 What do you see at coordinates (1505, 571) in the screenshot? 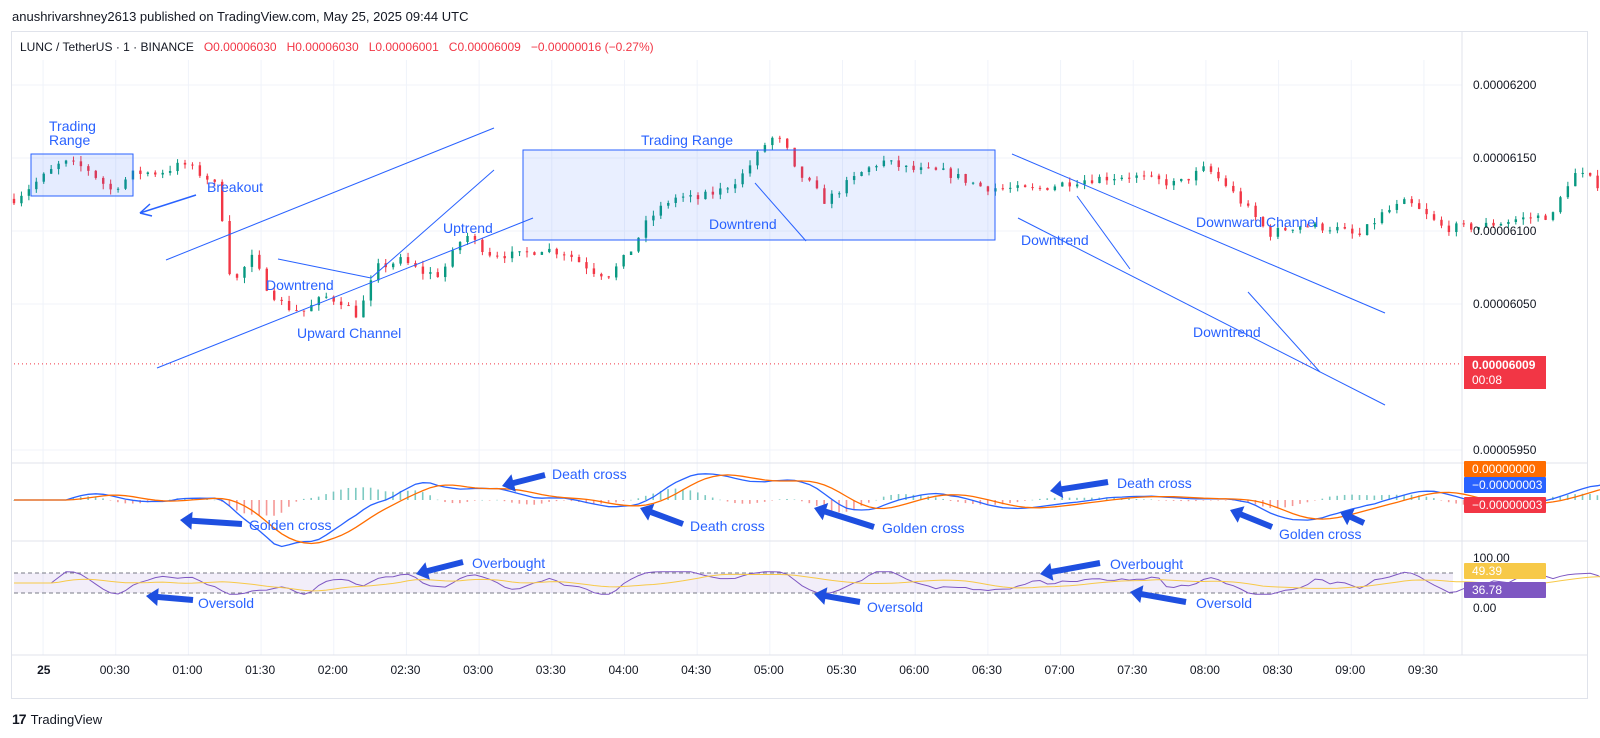
I see `rsi-badge-ma: 49.39` at bounding box center [1505, 571].